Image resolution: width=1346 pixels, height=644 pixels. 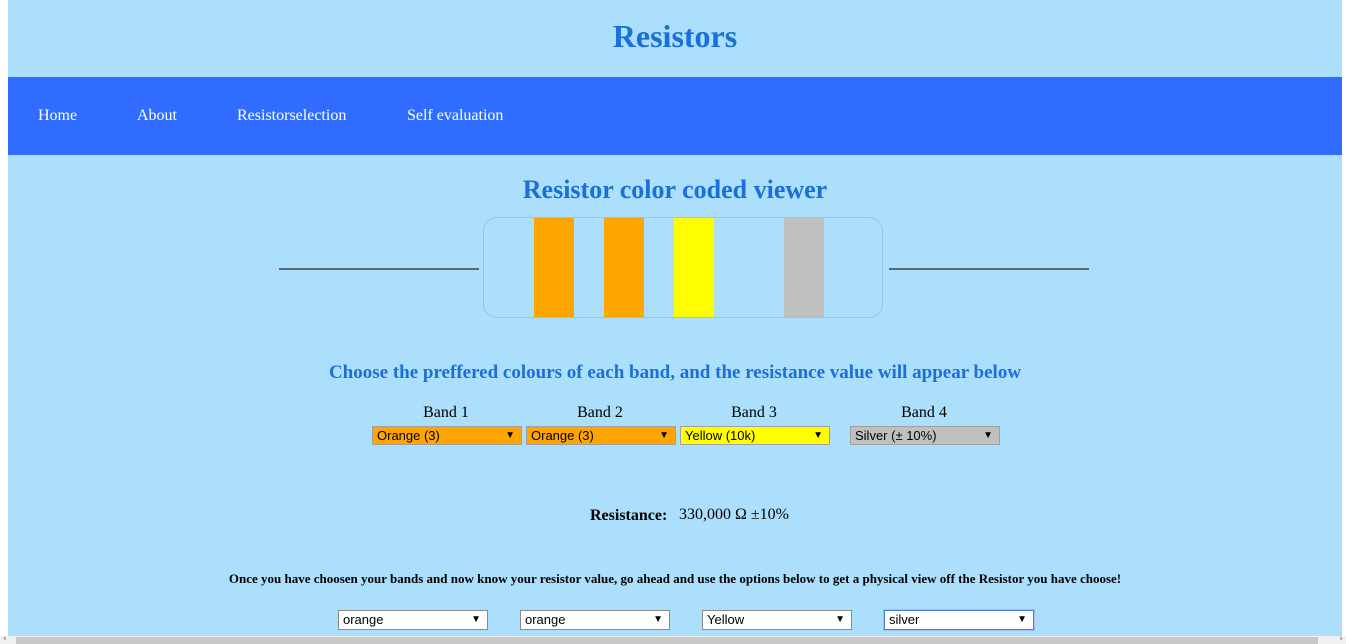 I want to click on nav-self-evaluation-link: Self evaluation, so click(x=455, y=115).